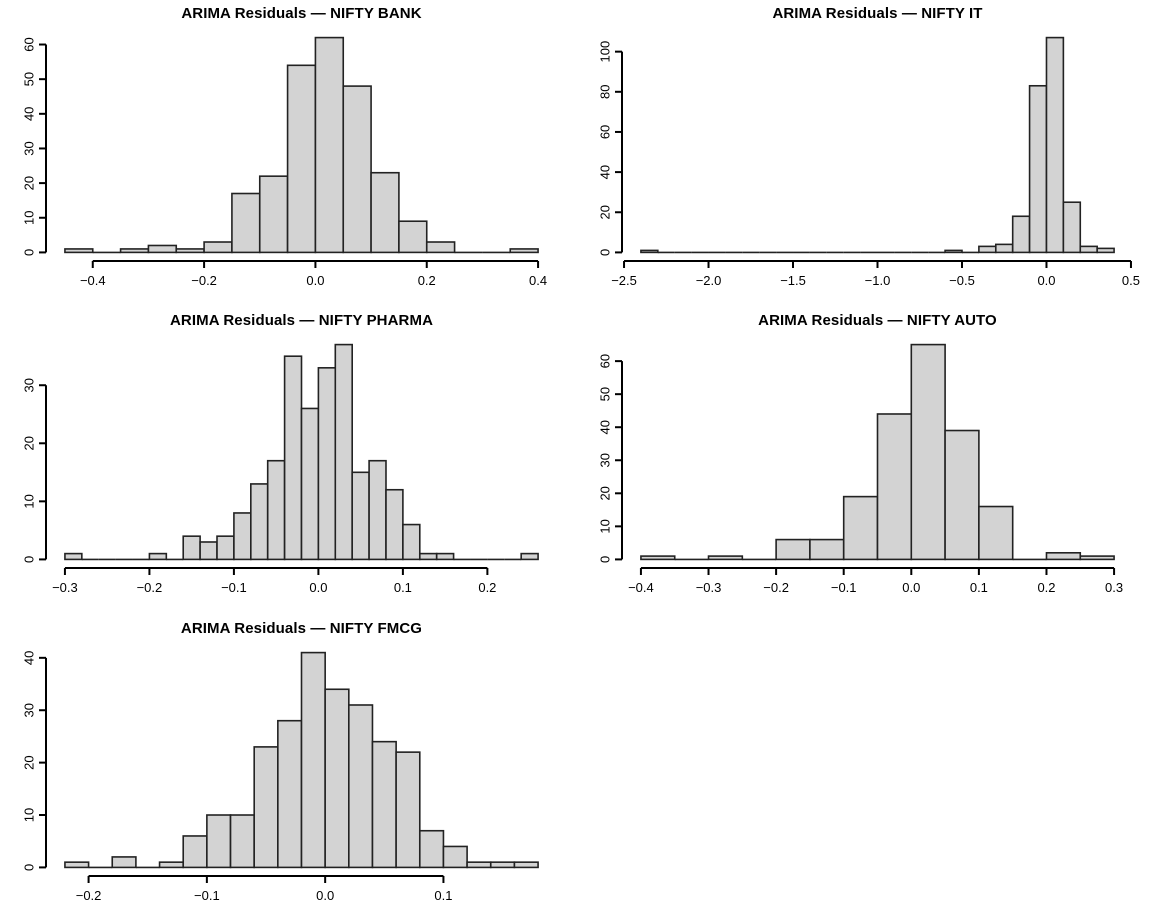 The image size is (1152, 922). I want to click on x-tick-label: 0.1, so click(443, 895).